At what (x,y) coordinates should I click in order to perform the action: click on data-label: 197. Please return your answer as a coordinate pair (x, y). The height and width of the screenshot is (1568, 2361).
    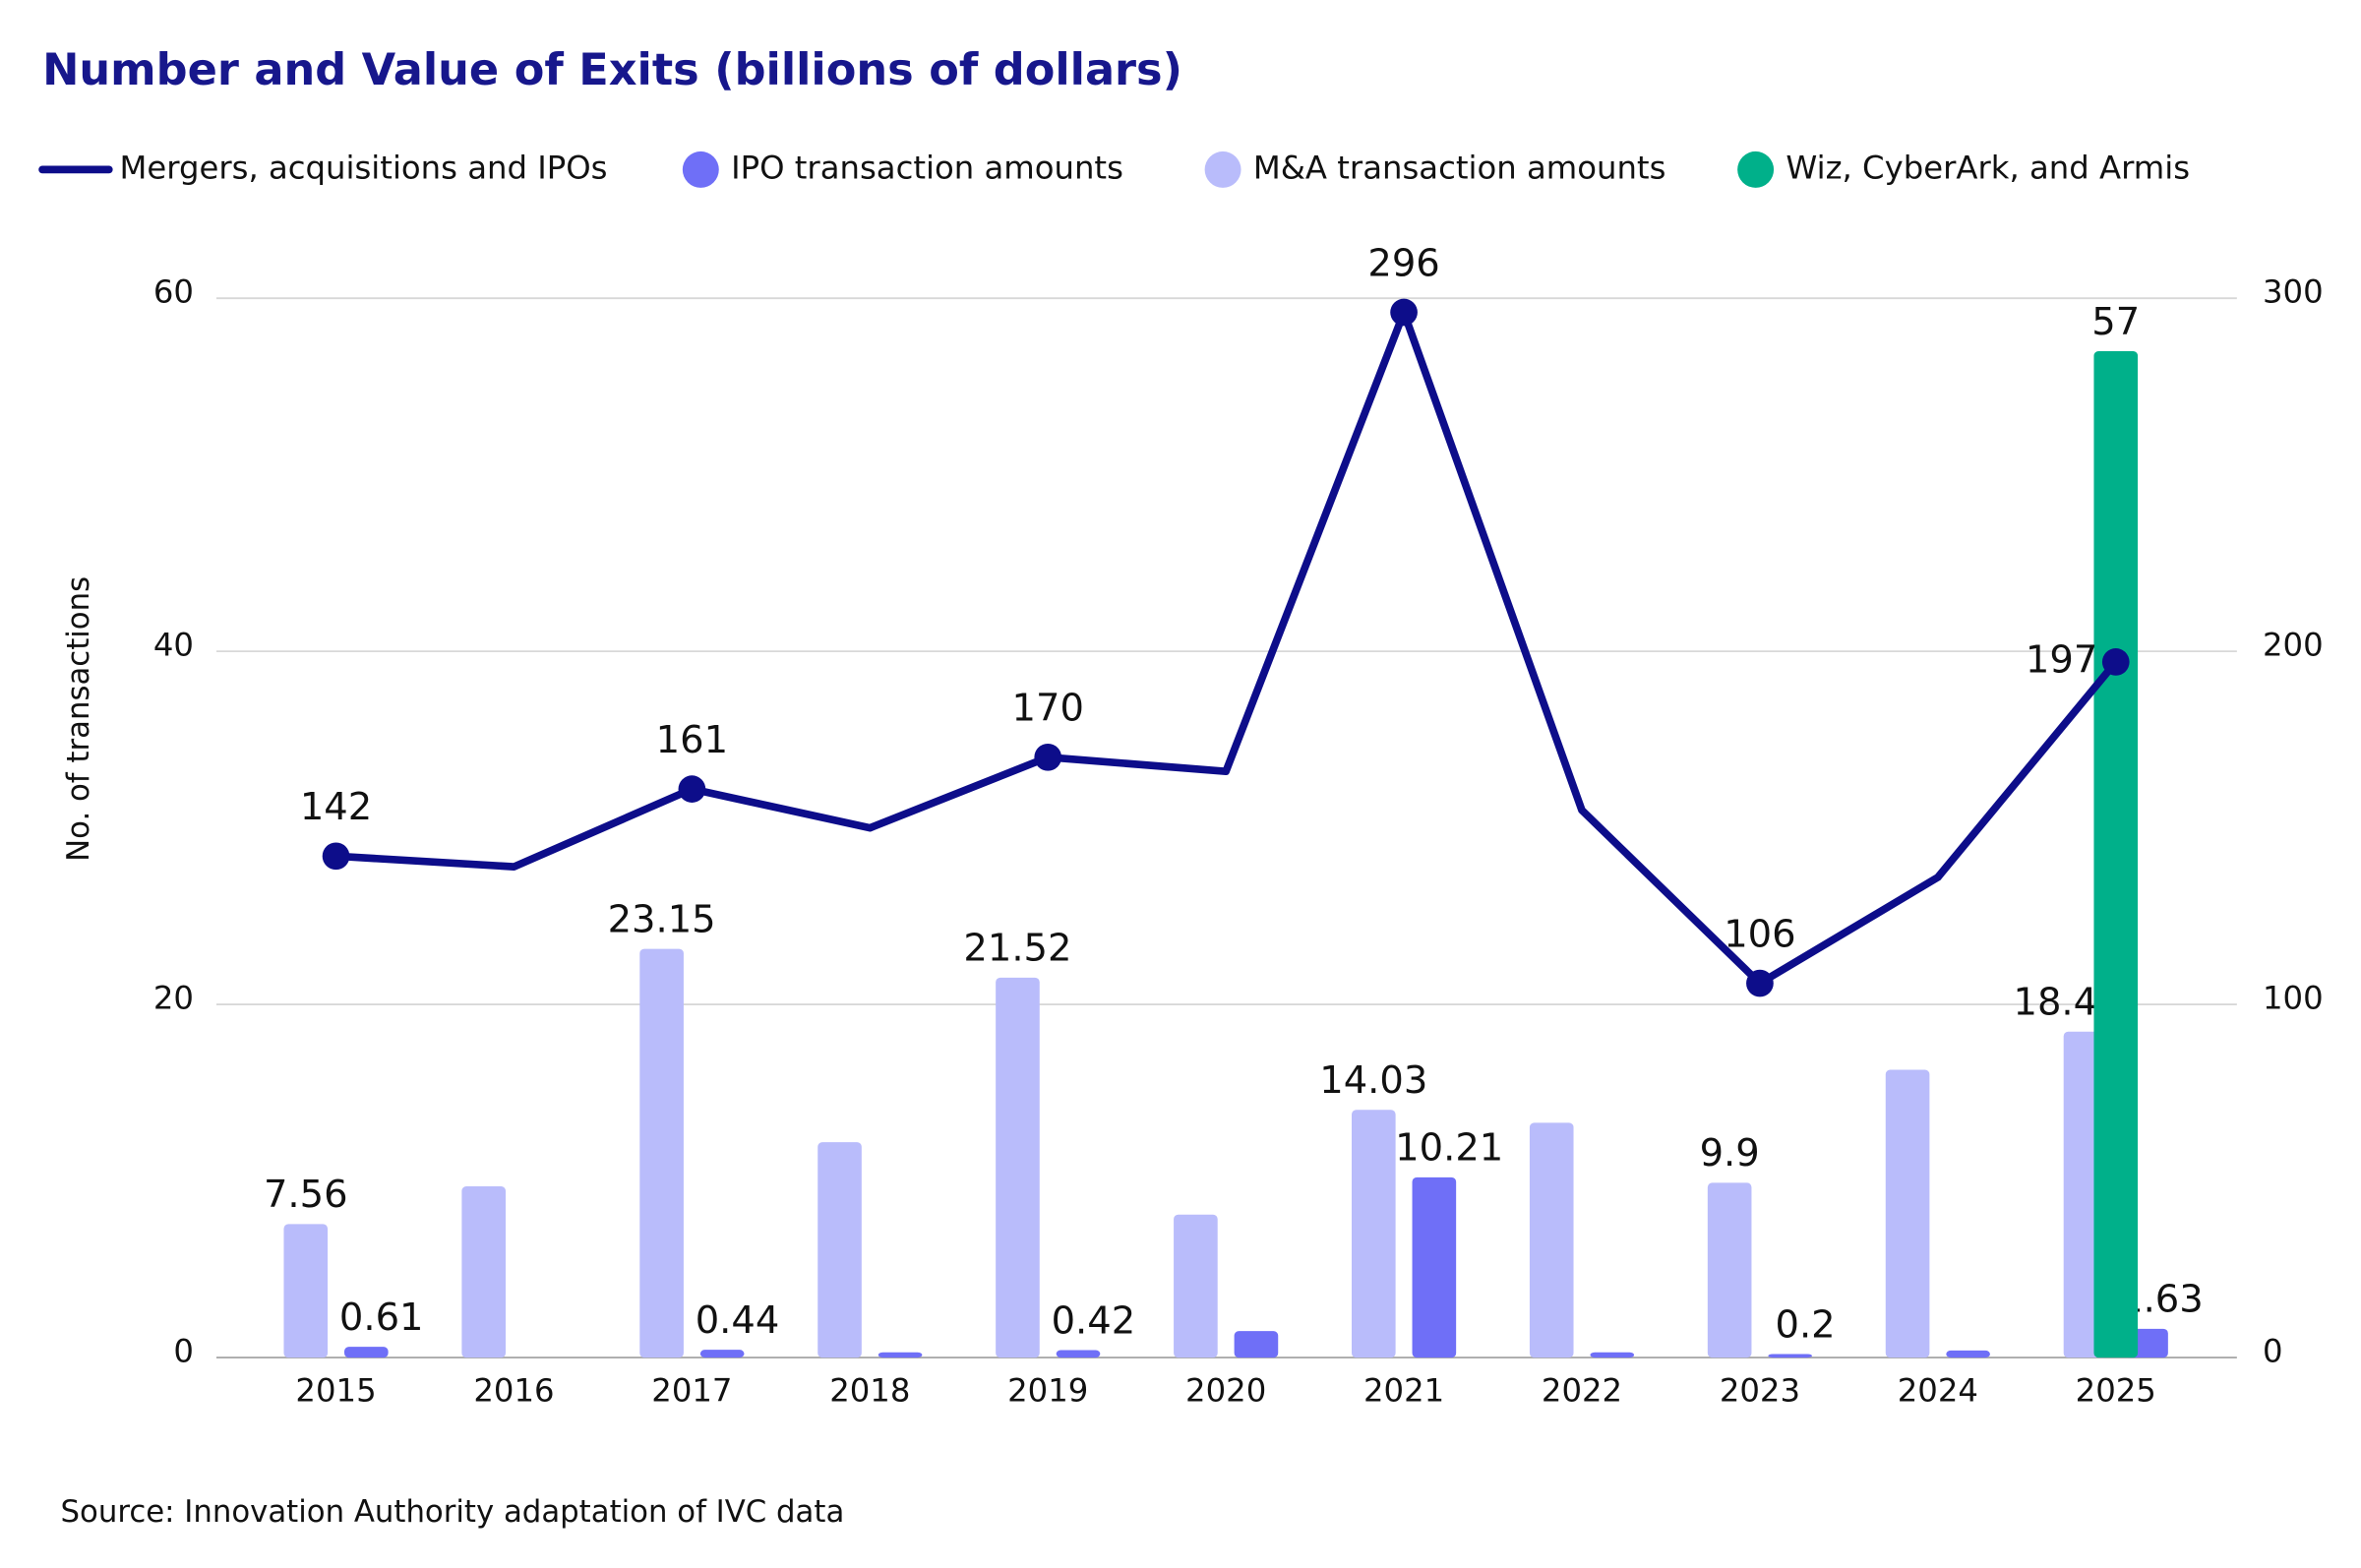
    Looking at the image, I should click on (2062, 659).